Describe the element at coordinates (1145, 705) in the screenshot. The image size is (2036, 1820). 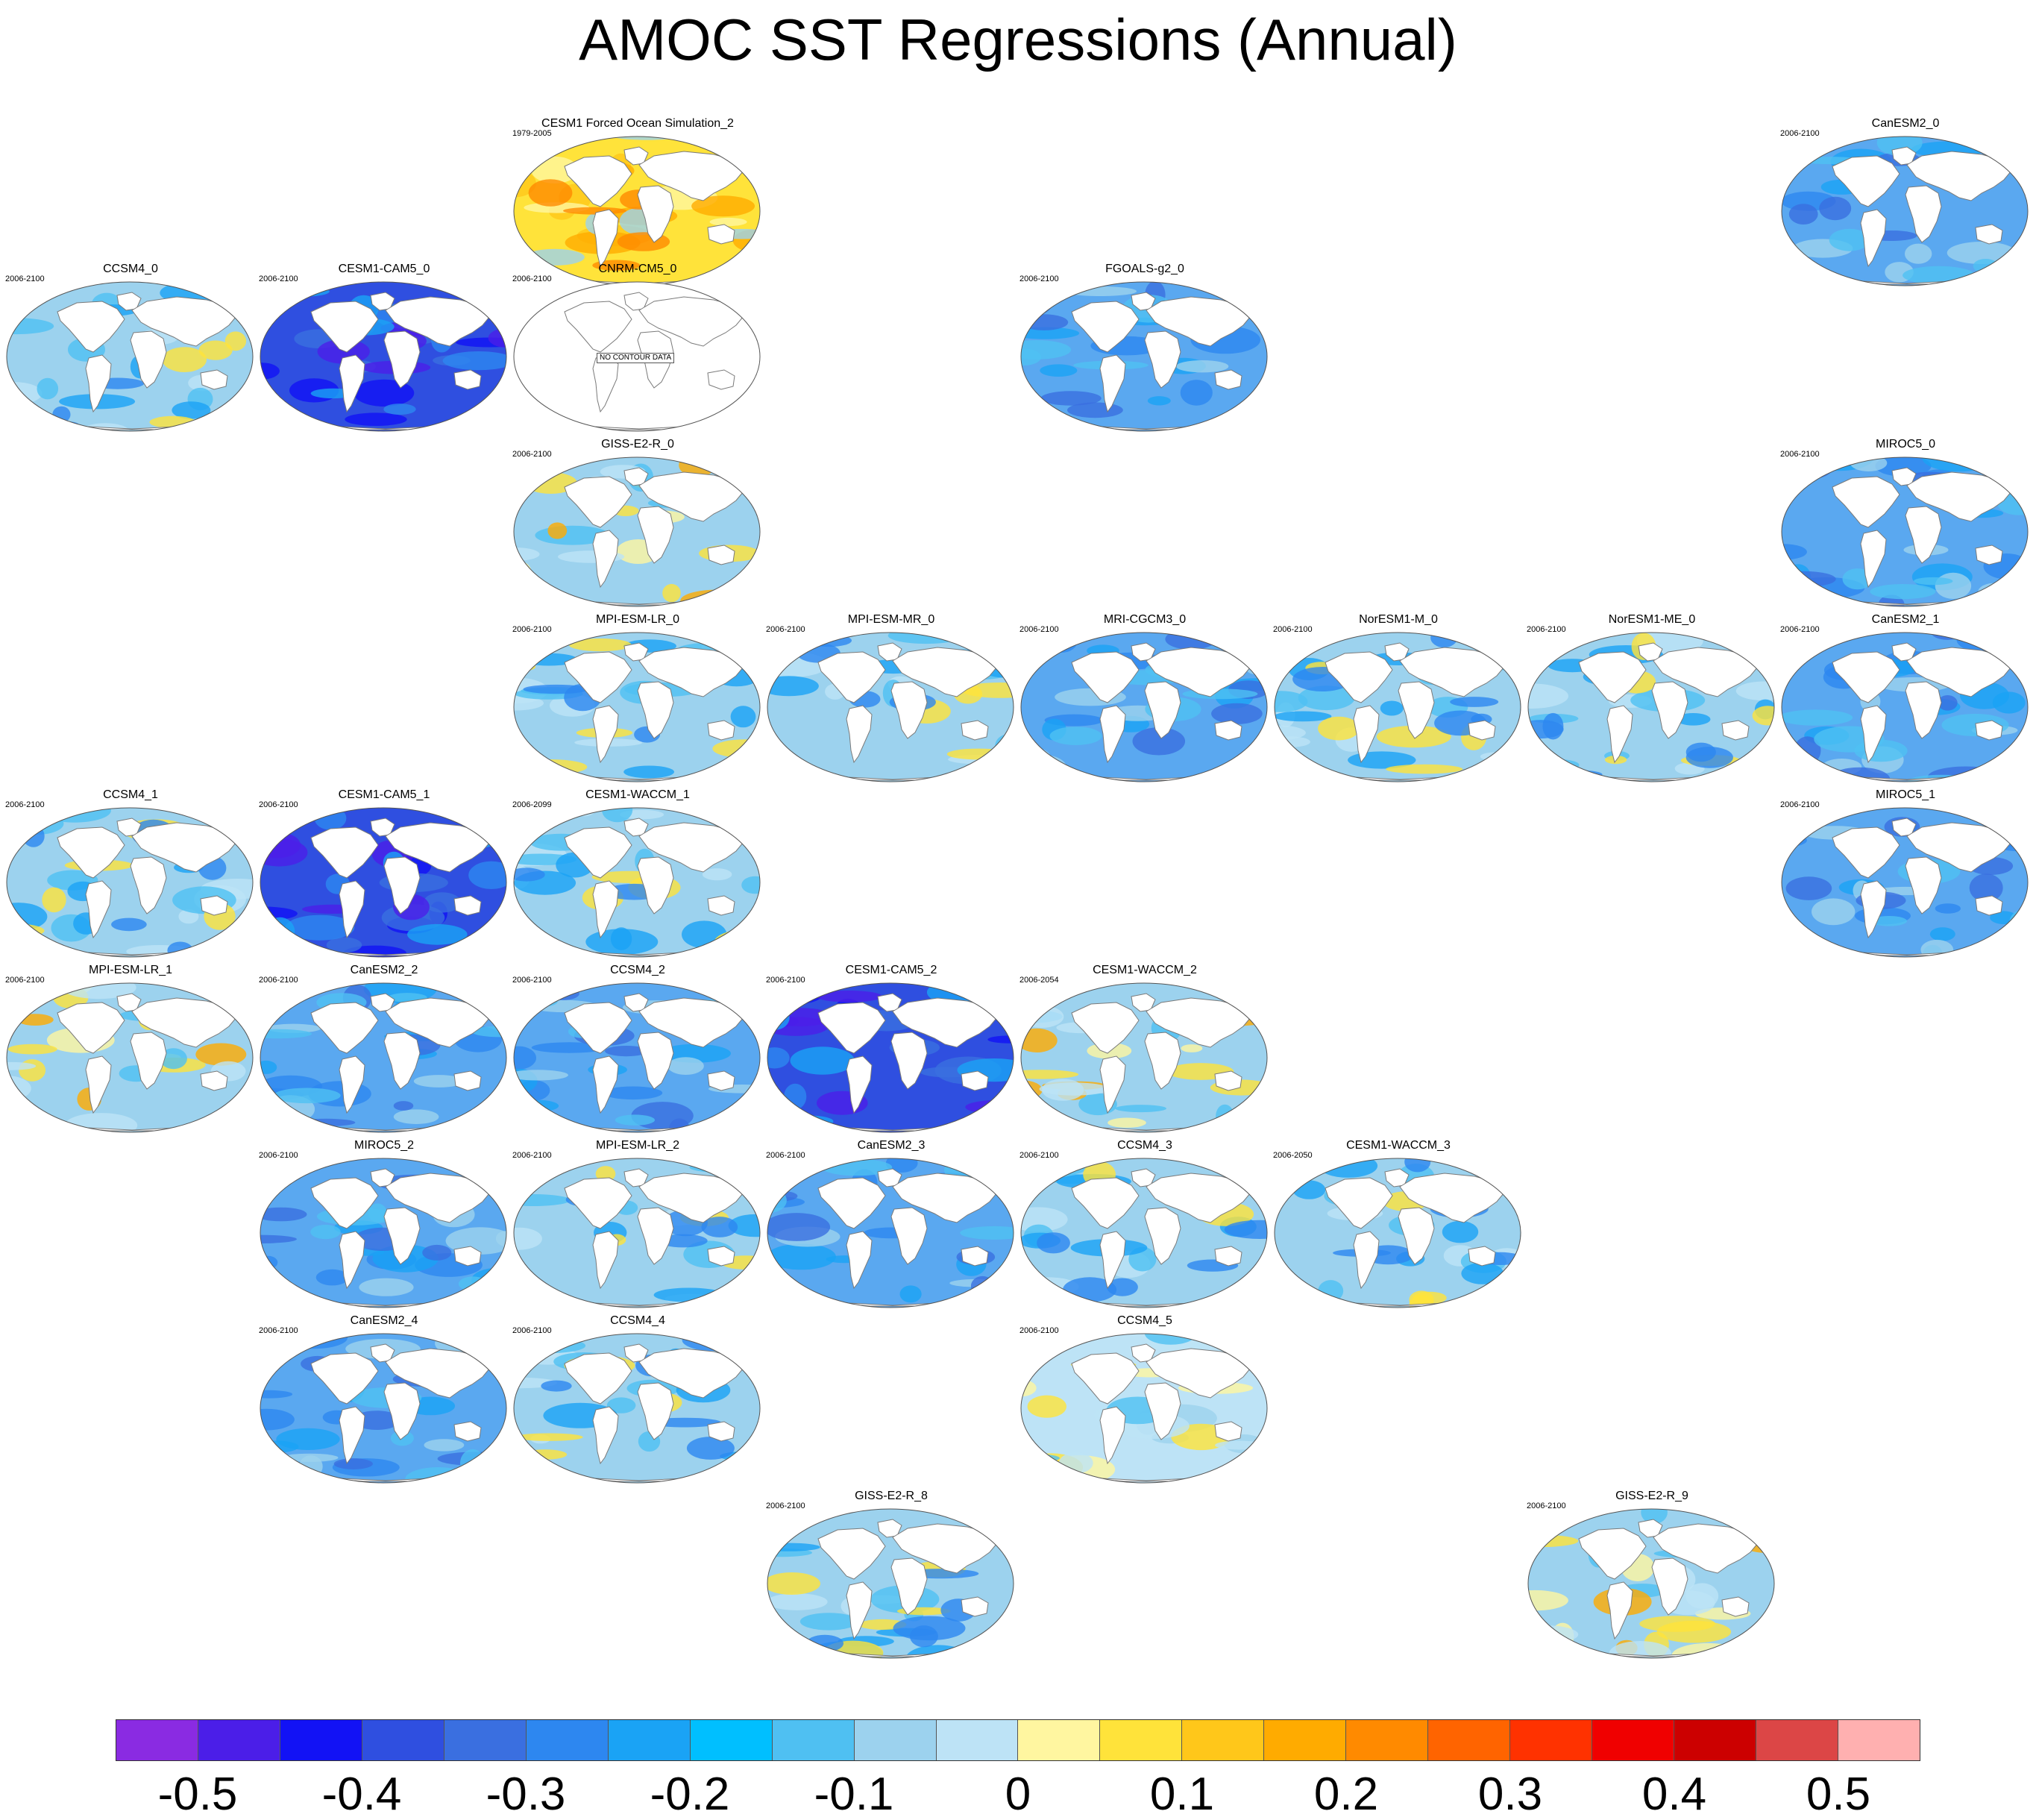
I see `map-panel: MRI-CGCM3_0 2006-2100` at that location.